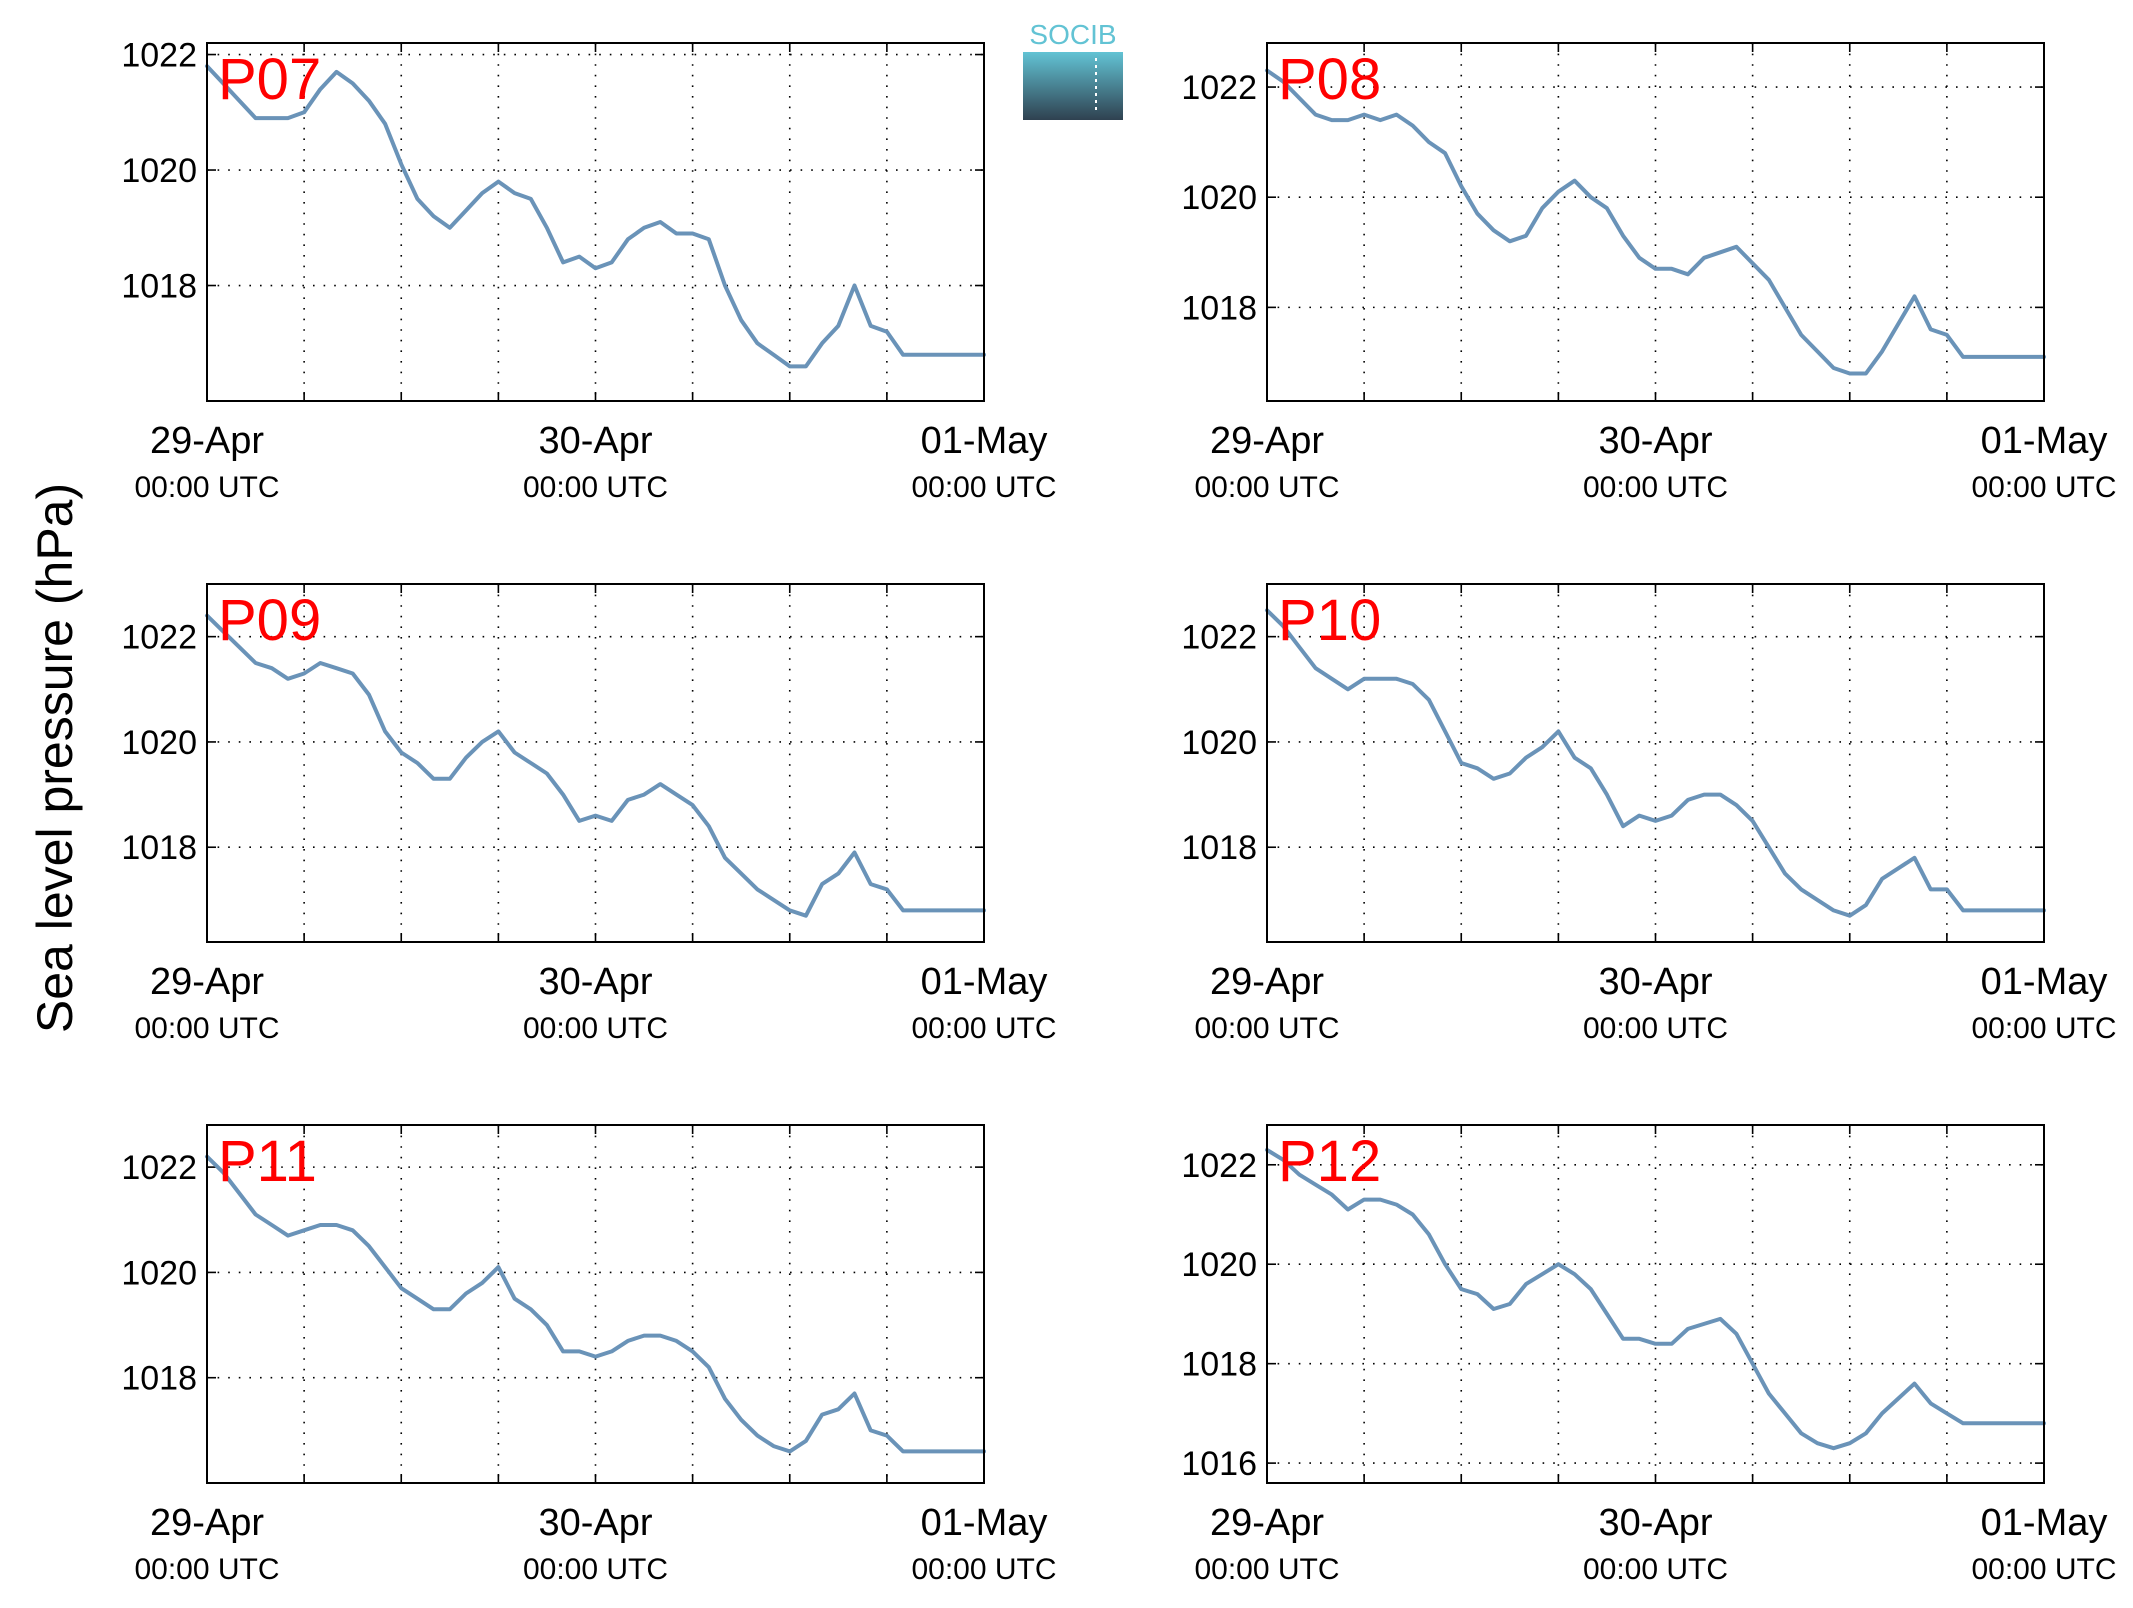 This screenshot has width=2133, height=1608. I want to click on y-tick-label: 1016, so click(1219, 1464).